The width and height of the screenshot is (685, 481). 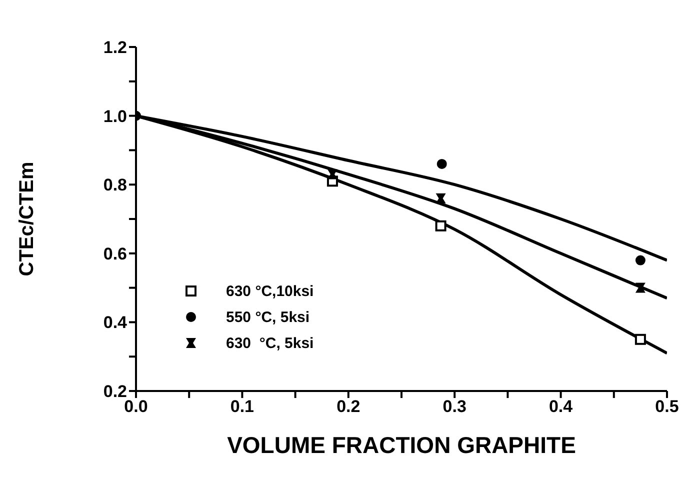 What do you see at coordinates (561, 406) in the screenshot?
I see `x-tick-label: 0.4` at bounding box center [561, 406].